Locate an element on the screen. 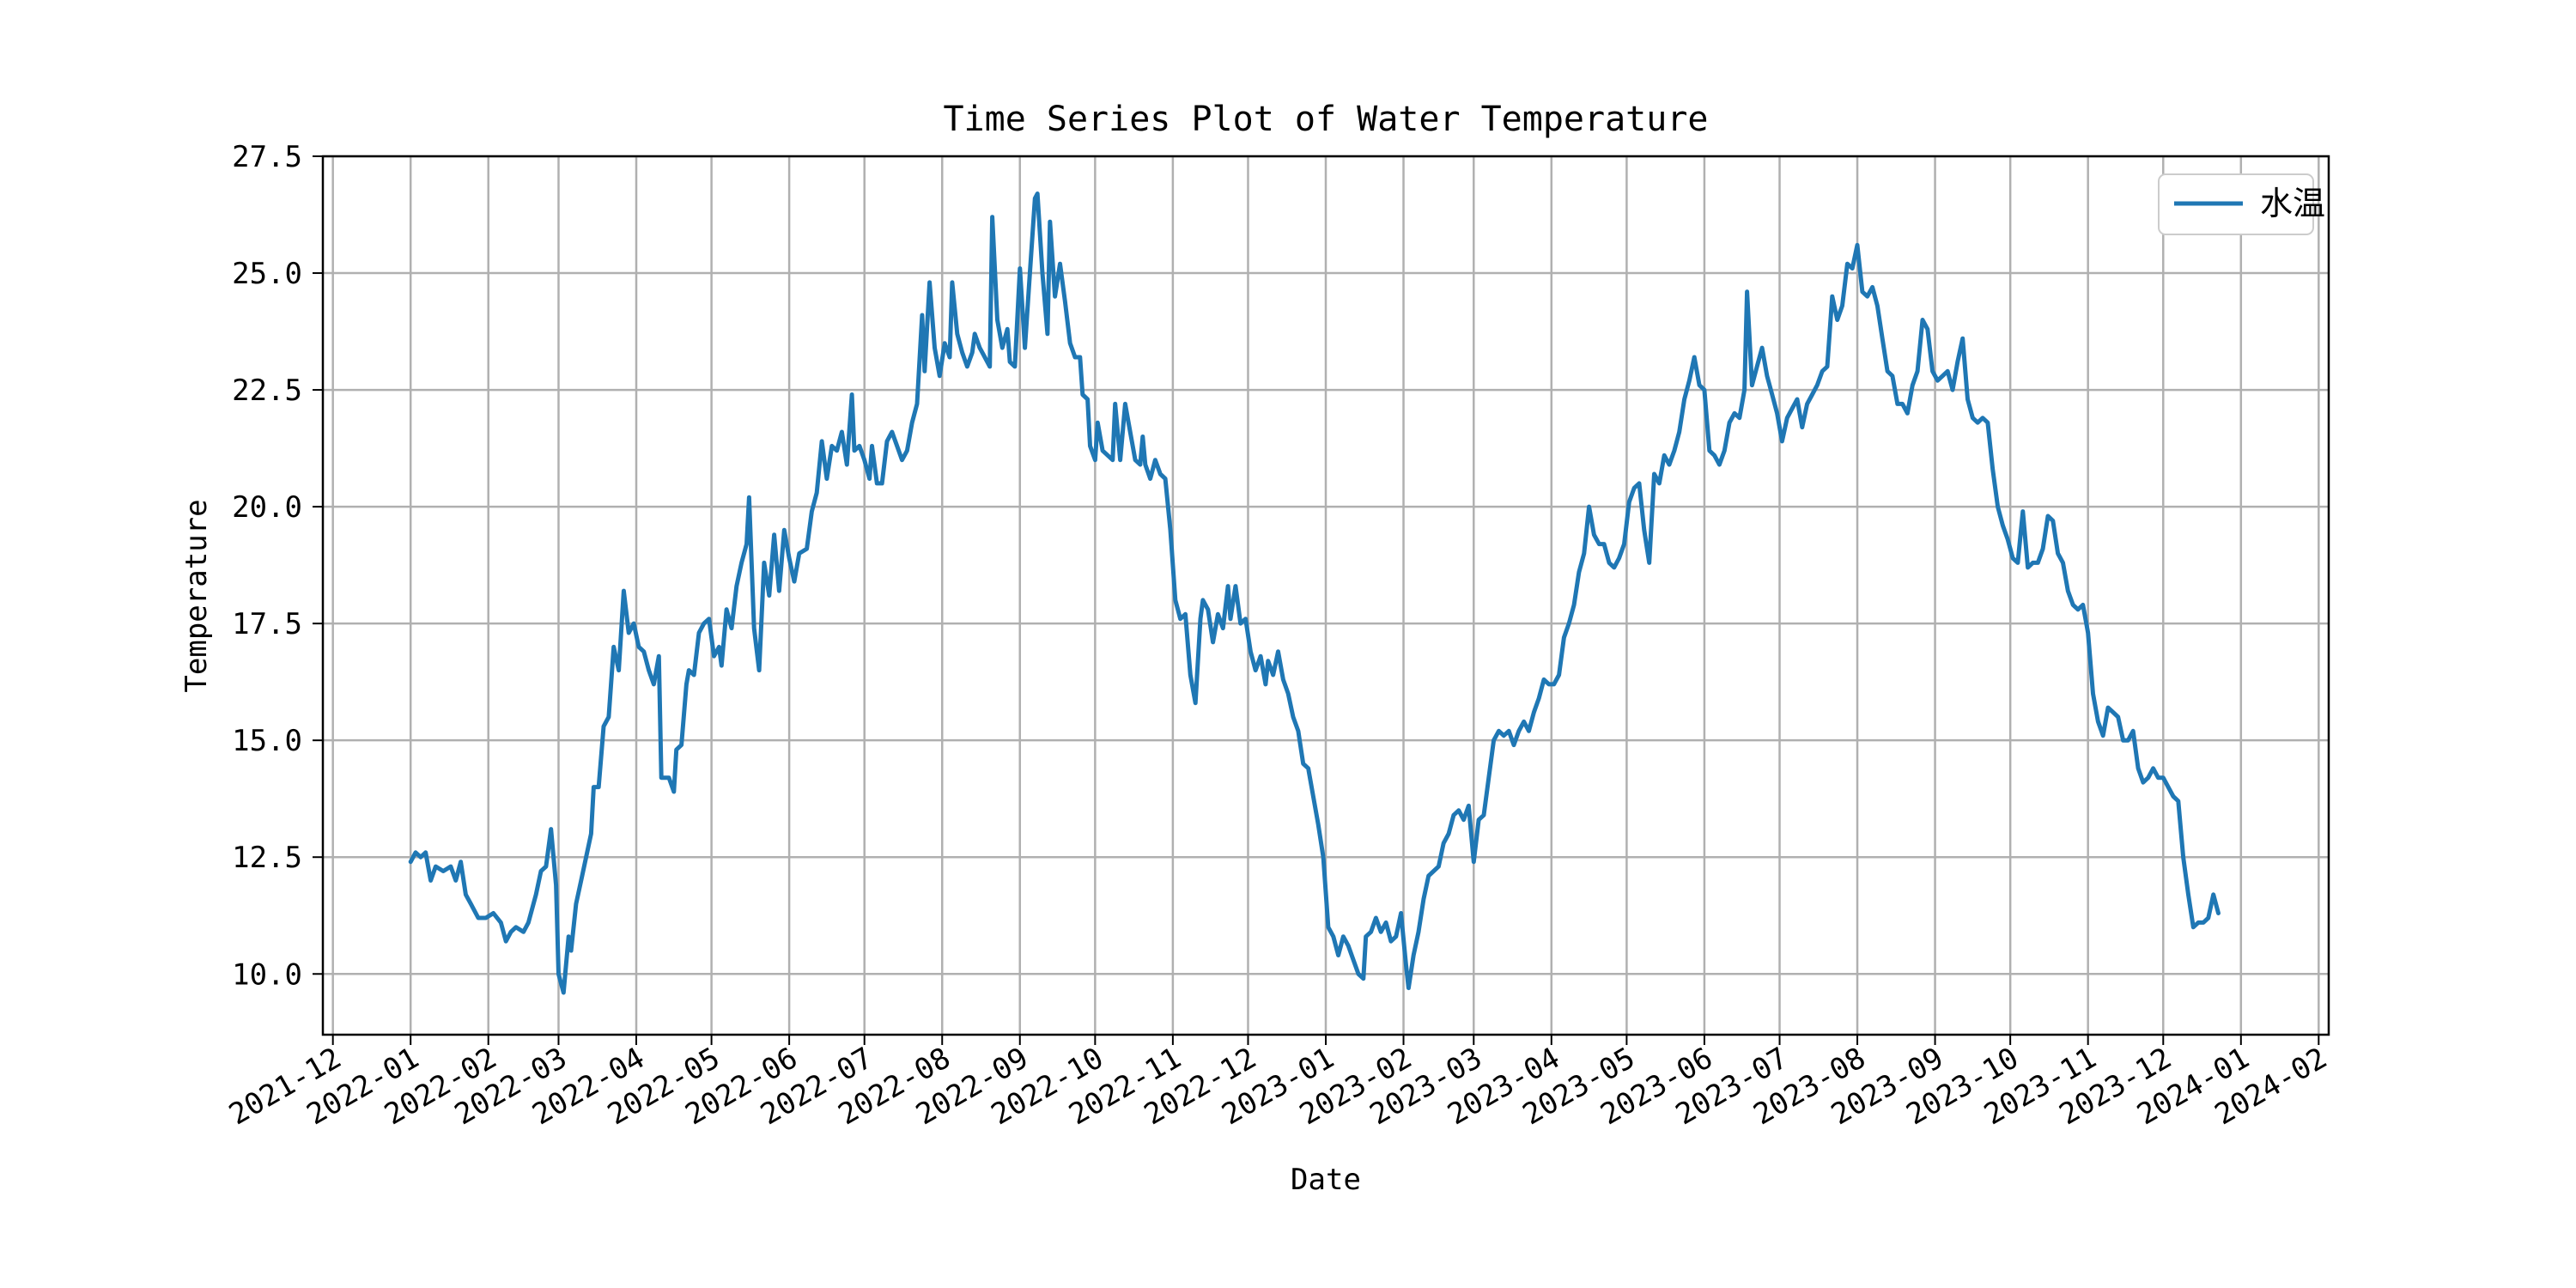 This screenshot has height=1288, width=2576. x-axis-label: Date is located at coordinates (1326, 1180).